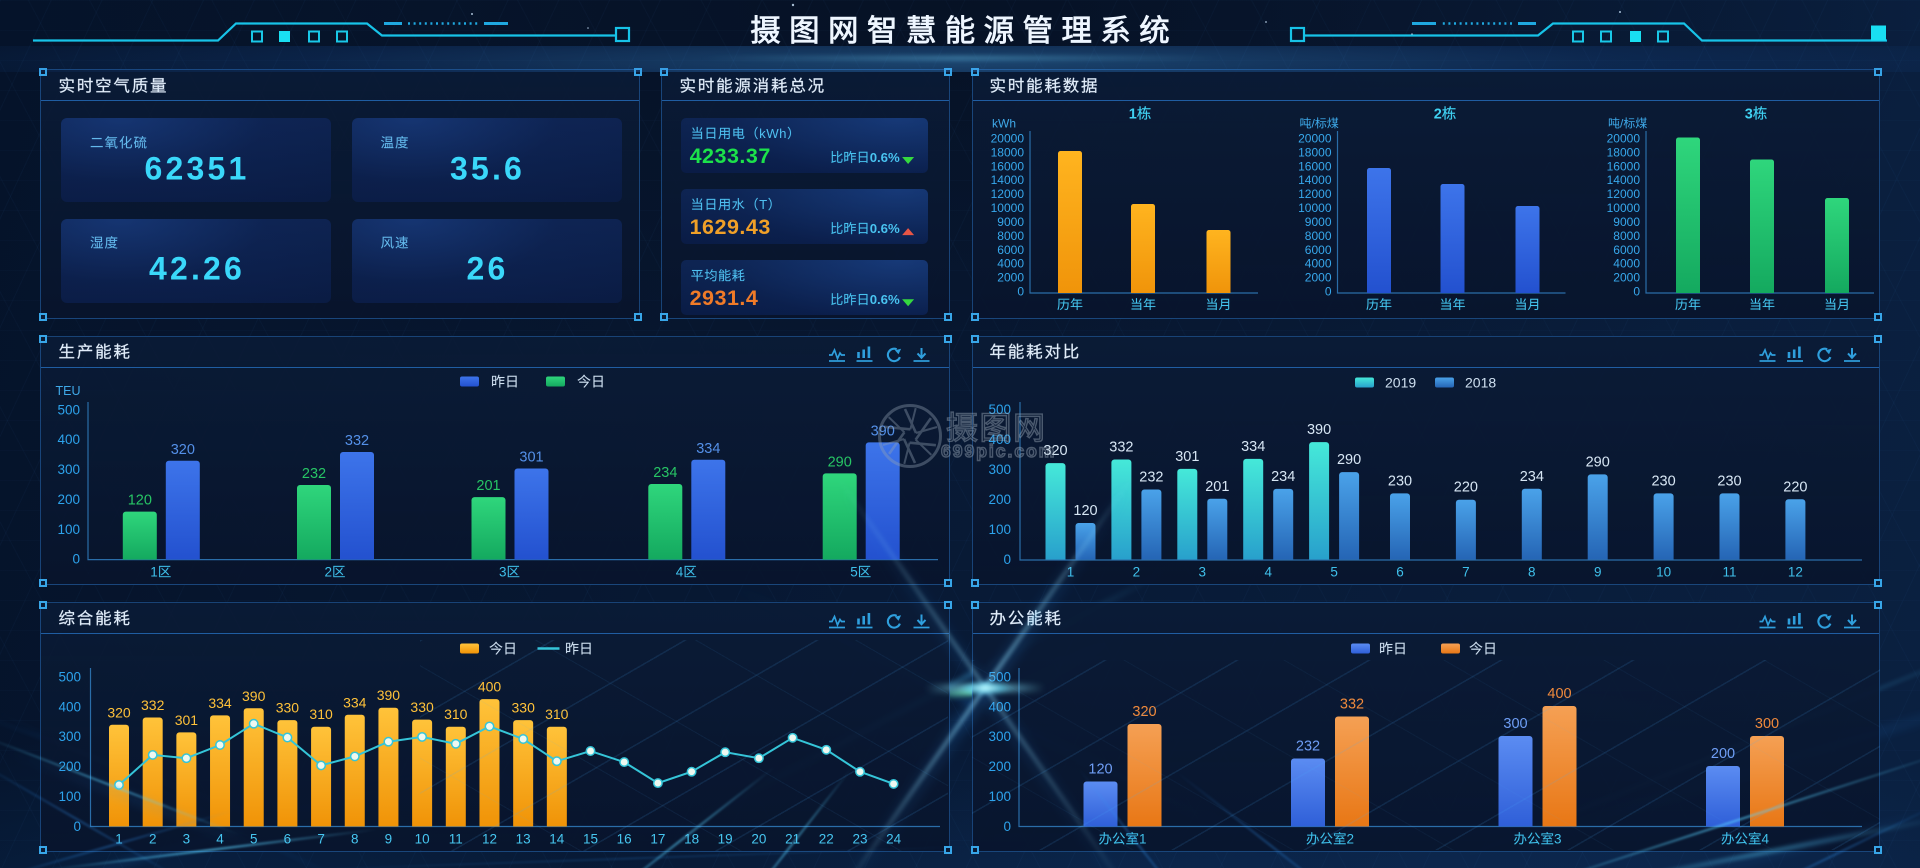  Describe the element at coordinates (590, 839) in the screenshot. I see `svg-text: 15` at that location.